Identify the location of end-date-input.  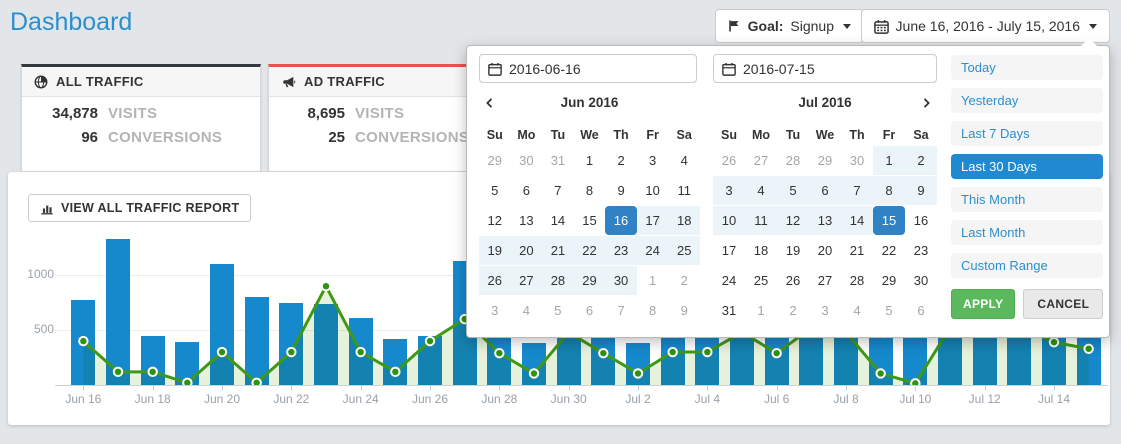
(835, 68).